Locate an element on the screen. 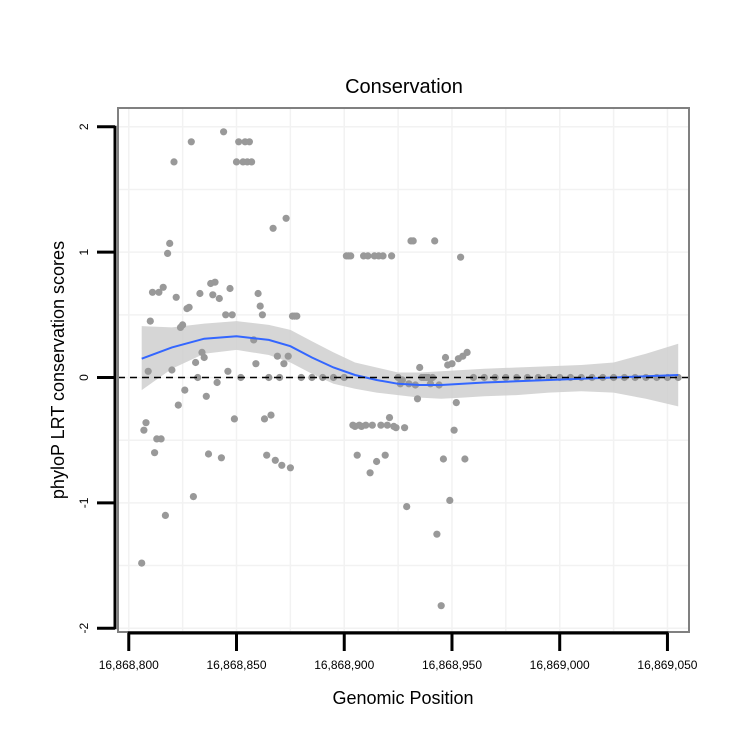 Image resolution: width=750 pixels, height=750 pixels. chart-title: Conservation is located at coordinates (404, 87).